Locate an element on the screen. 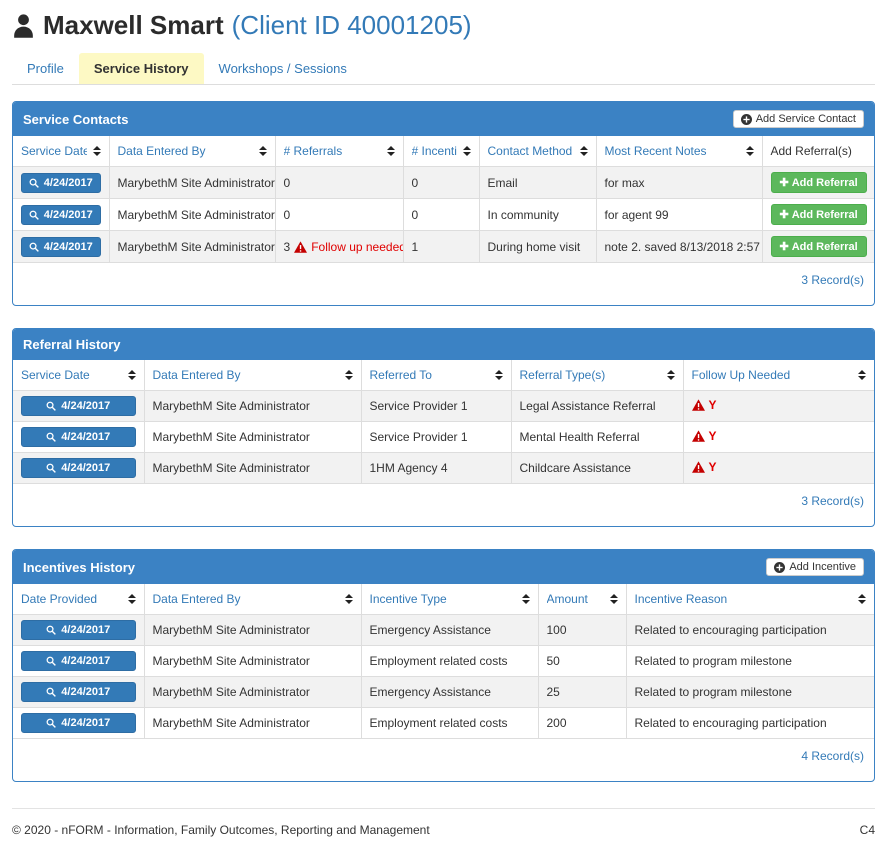 The height and width of the screenshot is (849, 887). tab-service-history: Service History is located at coordinates (141, 68).